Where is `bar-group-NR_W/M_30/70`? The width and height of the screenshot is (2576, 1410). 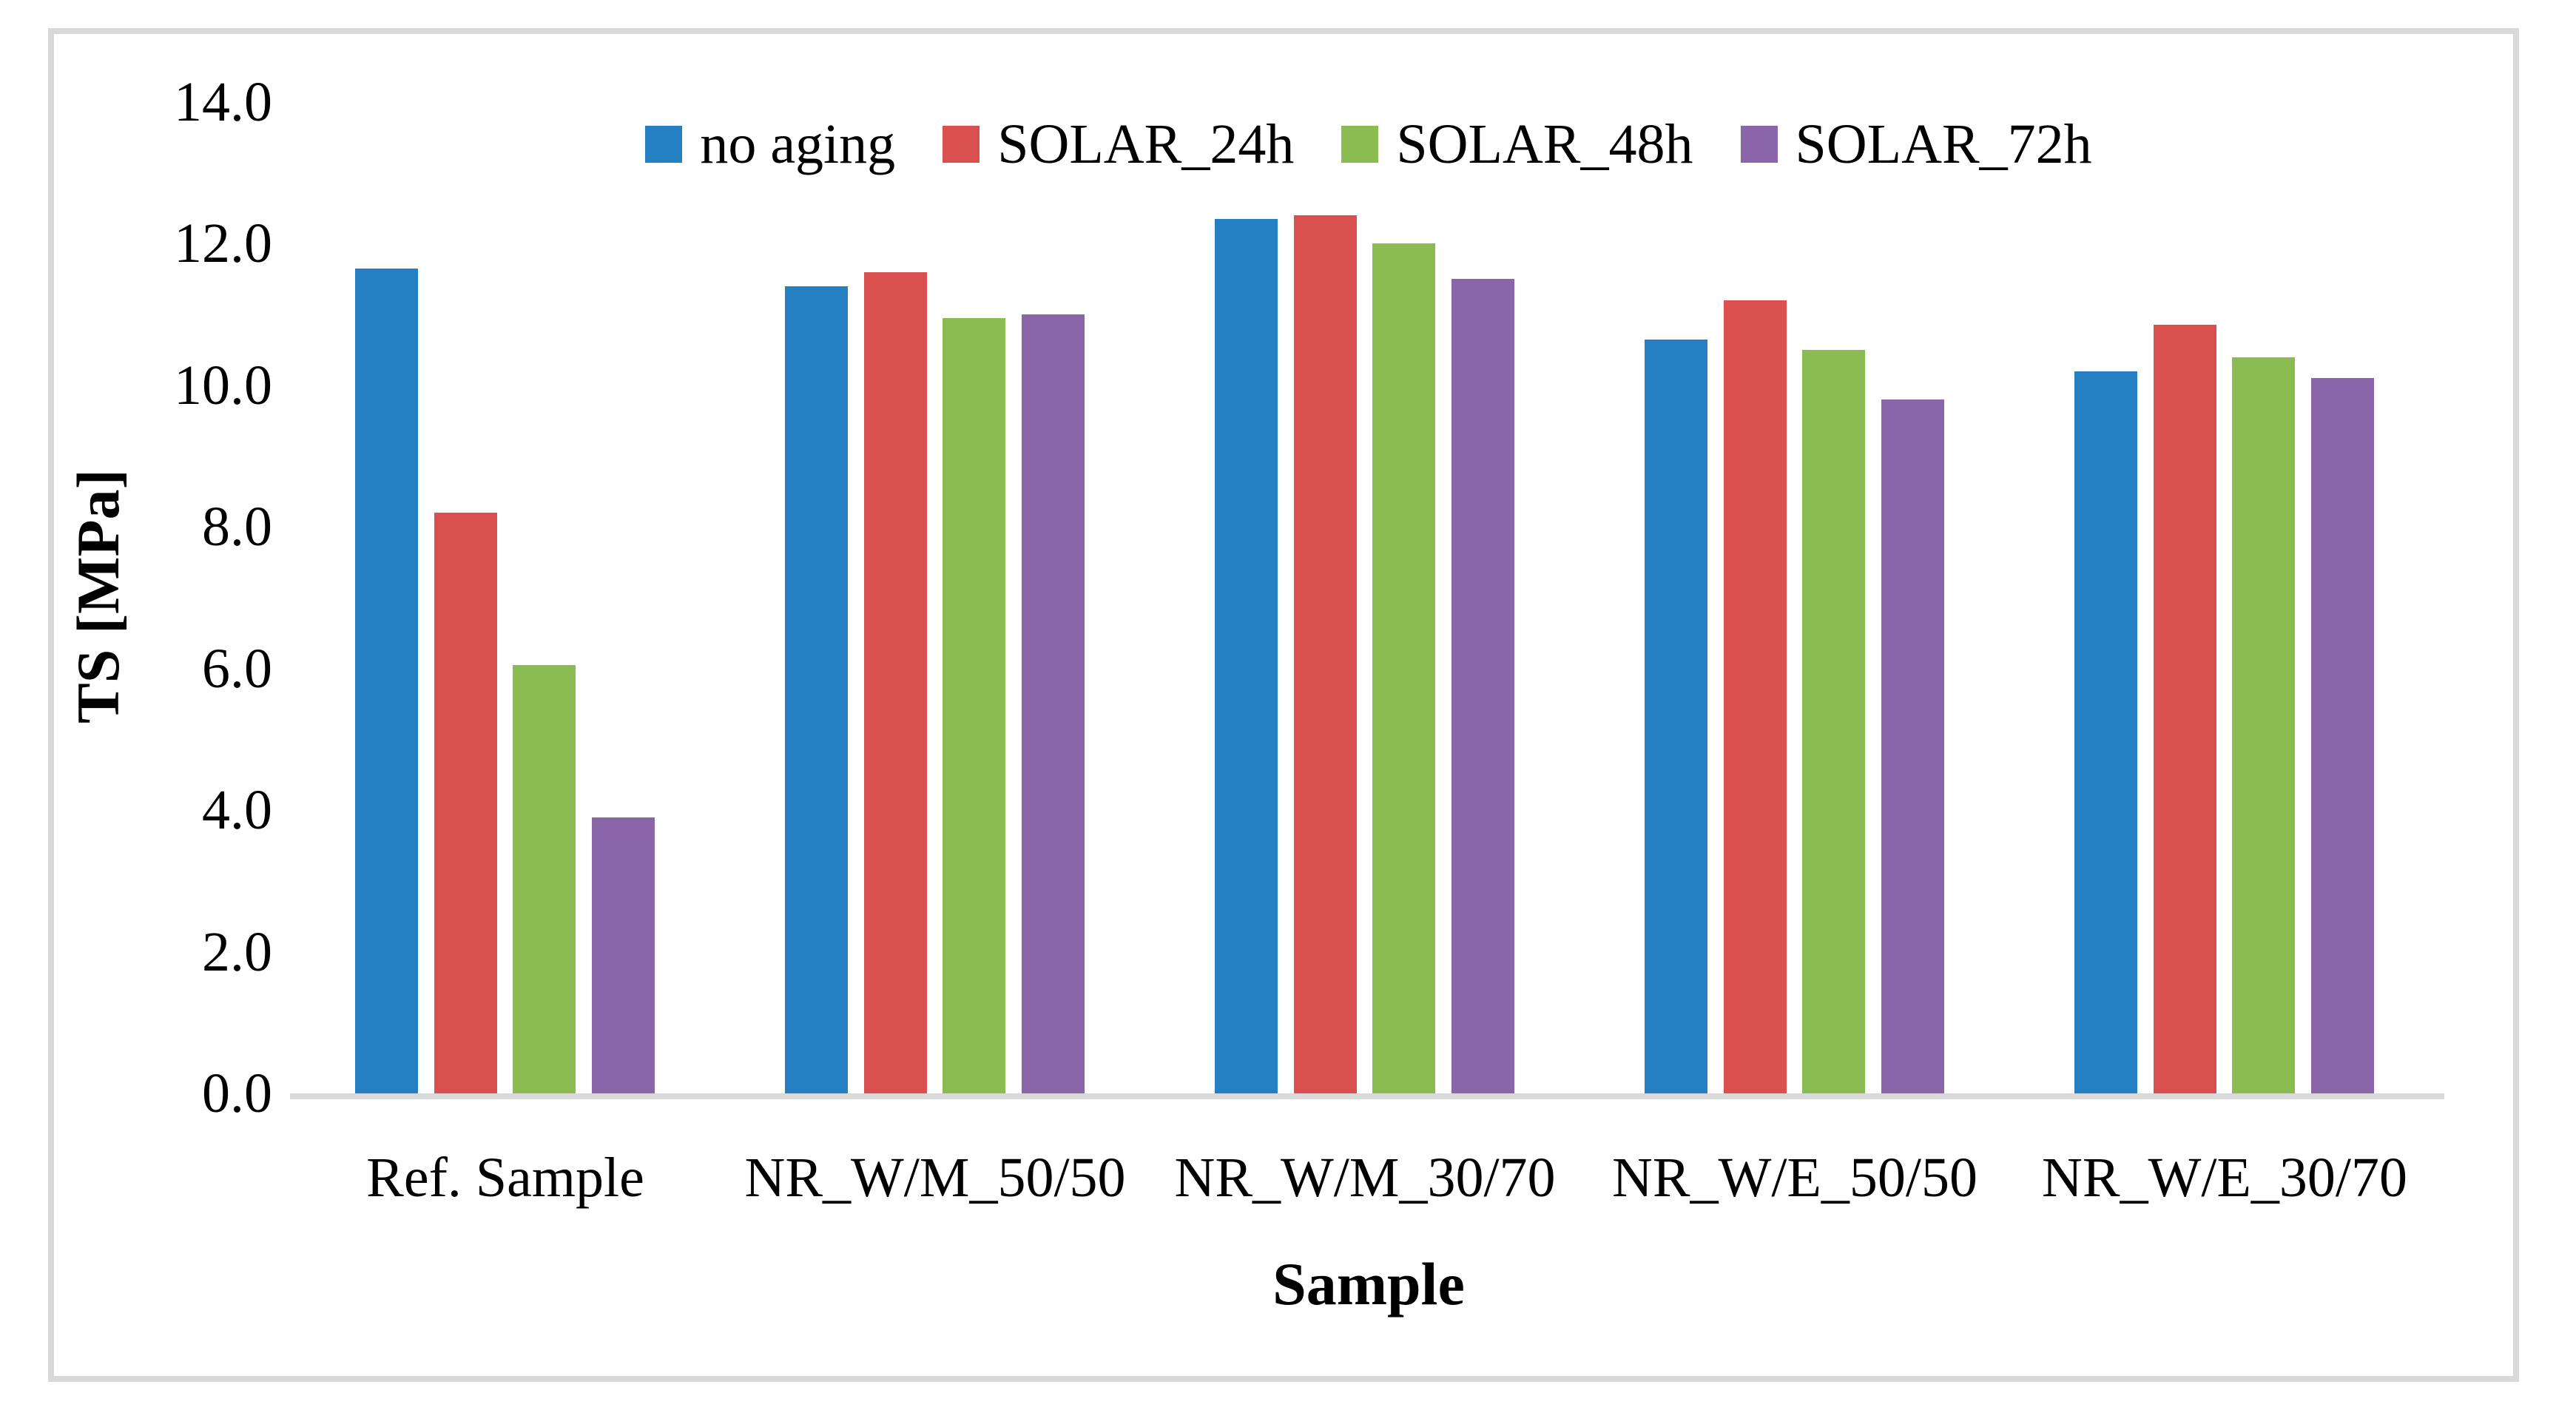 bar-group-NR_W/M_30/70 is located at coordinates (1364, 597).